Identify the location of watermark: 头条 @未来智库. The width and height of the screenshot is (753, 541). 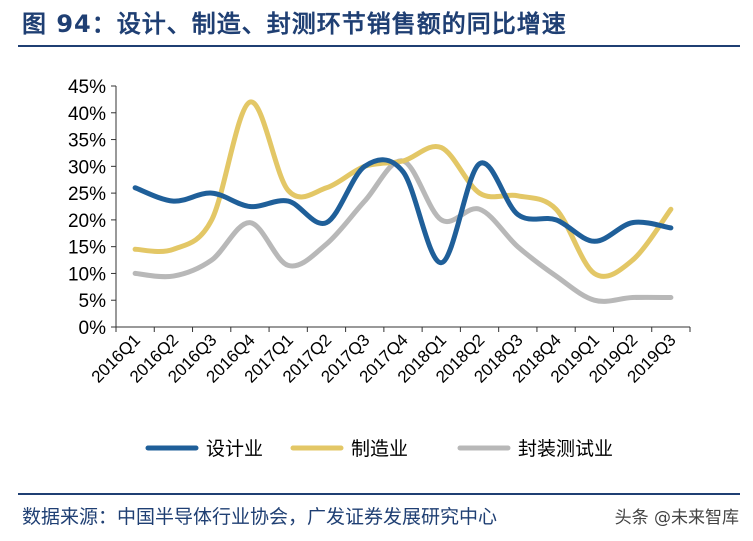
(676, 518).